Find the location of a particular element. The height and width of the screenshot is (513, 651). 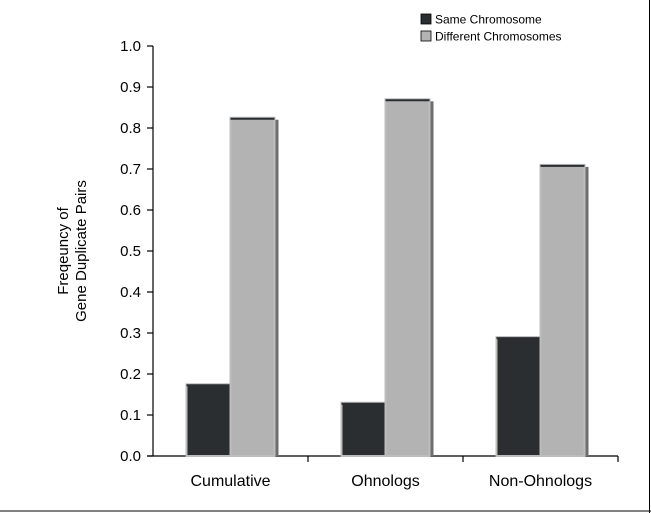

bar-different-non-ohnologs is located at coordinates (562, 310).